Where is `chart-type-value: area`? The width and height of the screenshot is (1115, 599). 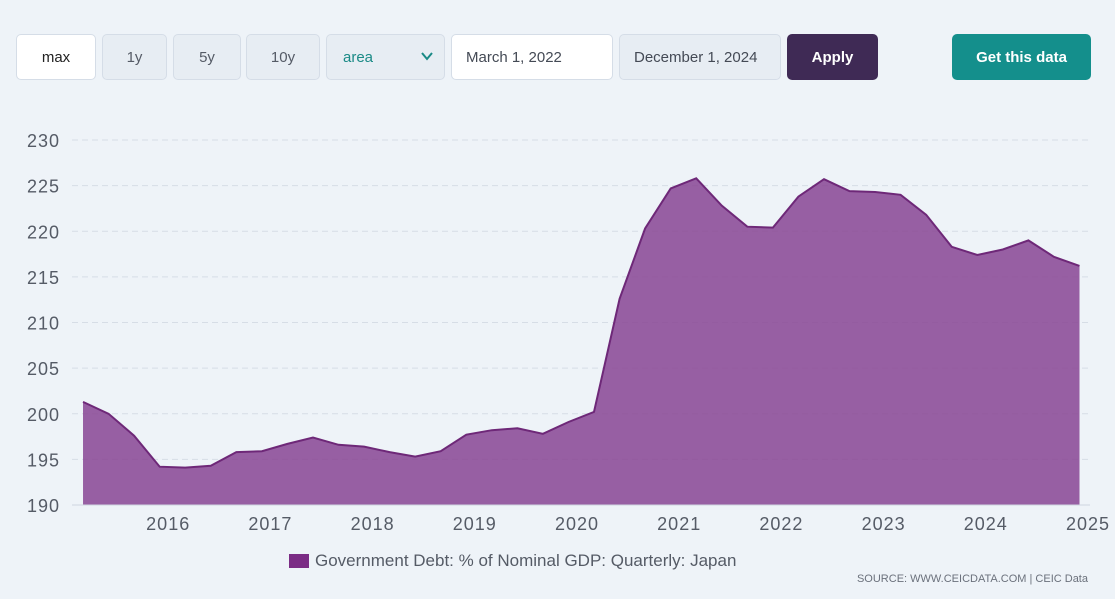
chart-type-value: area is located at coordinates (358, 57).